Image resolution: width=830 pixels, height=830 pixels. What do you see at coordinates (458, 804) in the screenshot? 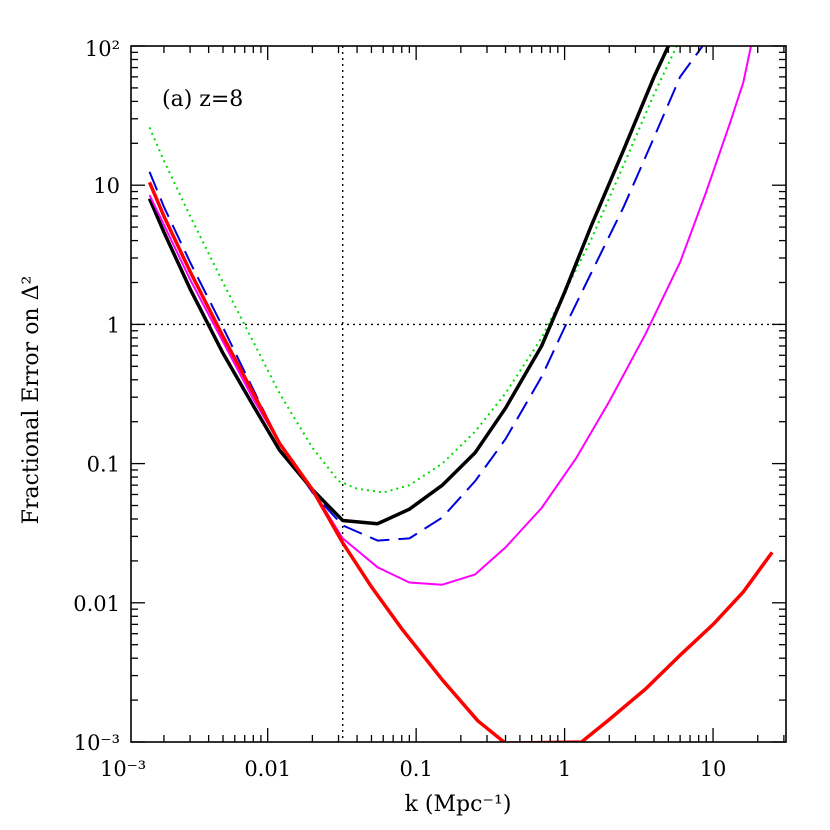
I see `x-axis-label: k (Mpc⁻¹)` at bounding box center [458, 804].